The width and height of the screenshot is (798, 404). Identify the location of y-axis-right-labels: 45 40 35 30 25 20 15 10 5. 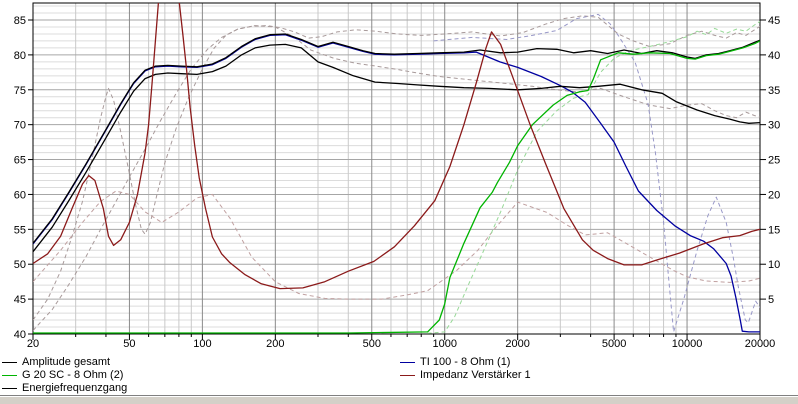
(774, 160).